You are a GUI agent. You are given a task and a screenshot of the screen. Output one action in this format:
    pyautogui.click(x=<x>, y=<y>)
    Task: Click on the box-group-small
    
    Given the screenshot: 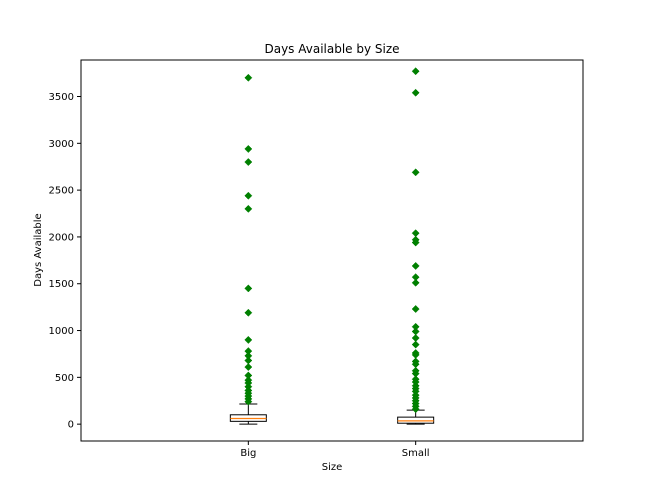 What is the action you would take?
    pyautogui.click(x=416, y=246)
    